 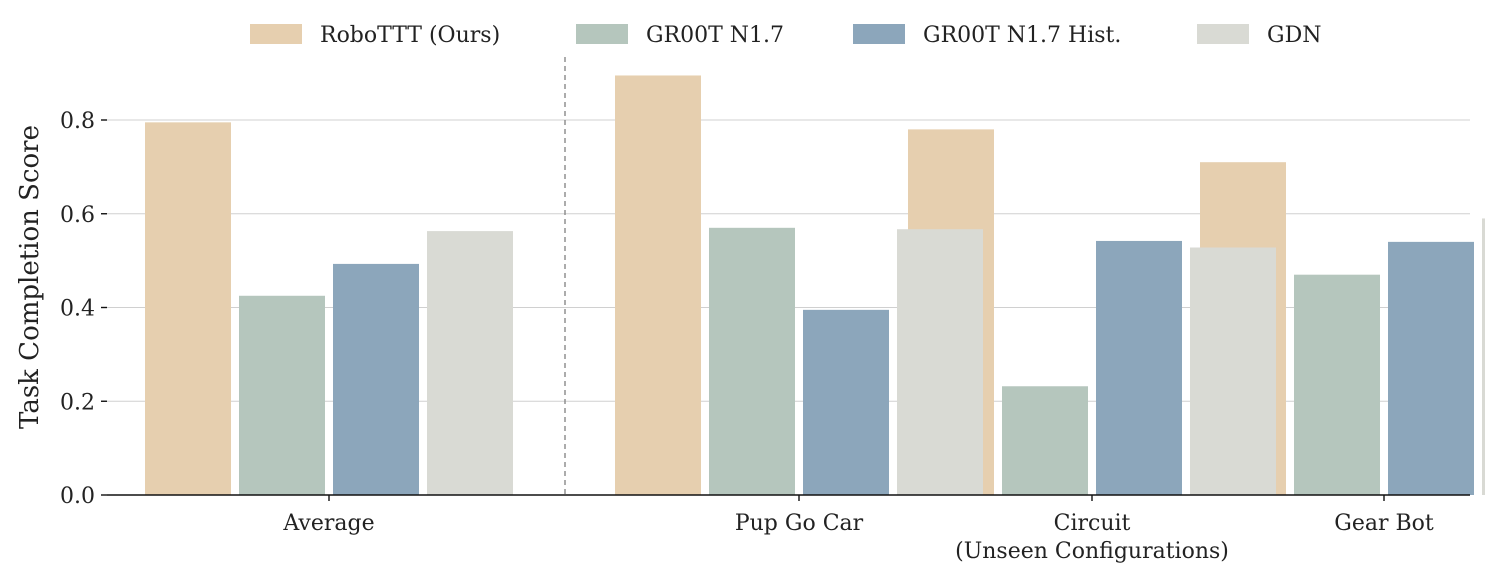 I want to click on y-axis-label: Task Completion Score, so click(x=30, y=277).